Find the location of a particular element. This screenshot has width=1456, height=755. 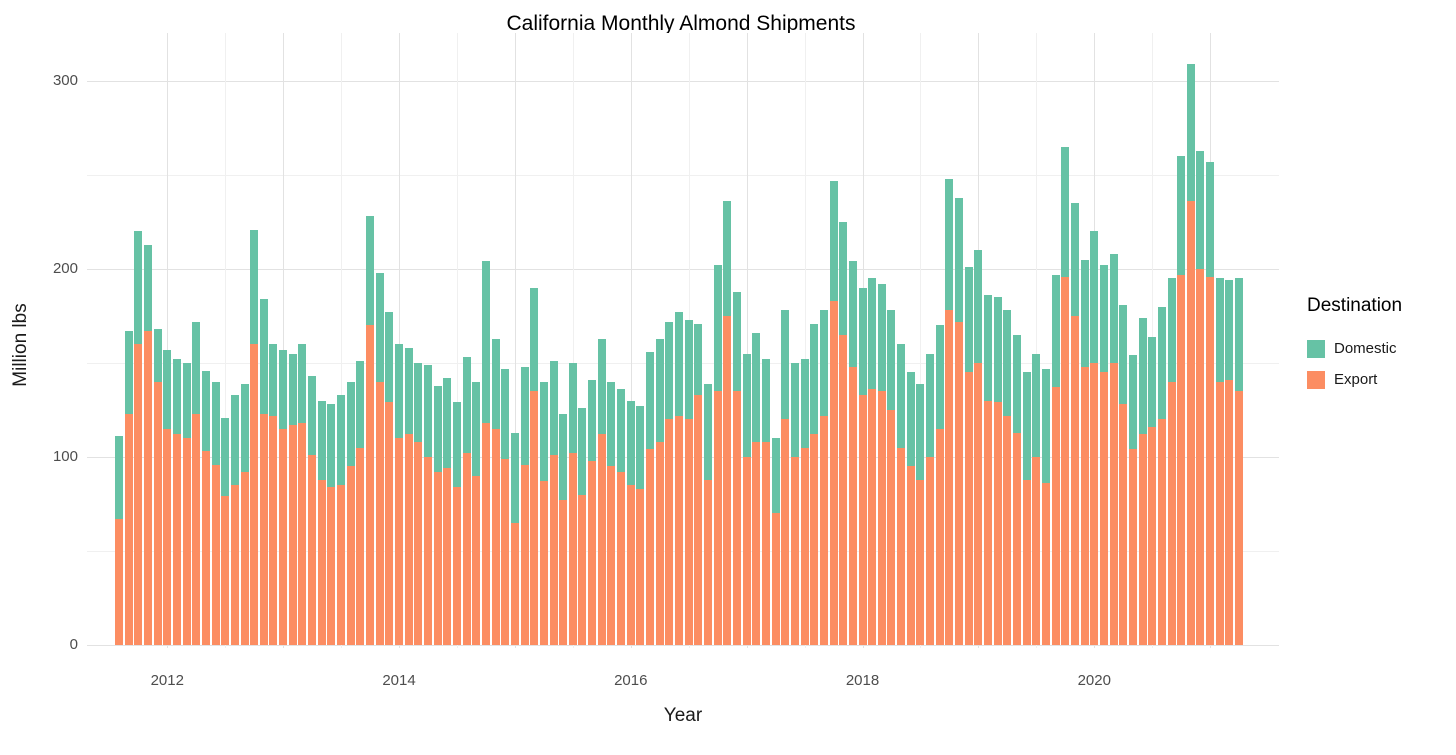

legend-swatch-domestic is located at coordinates (1316, 348).